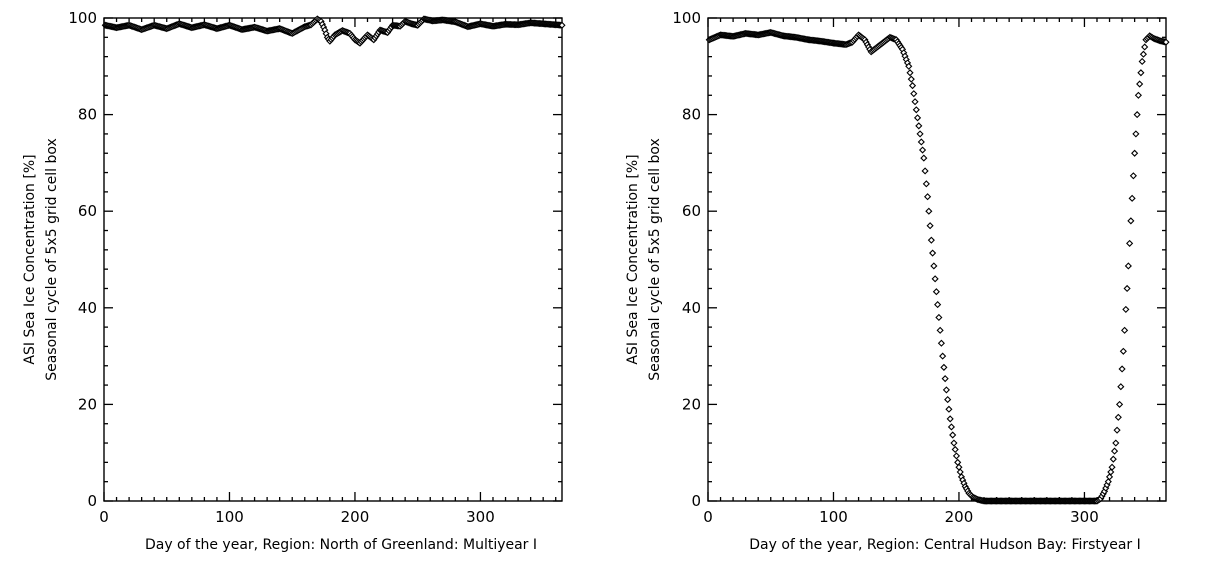 This screenshot has width=1211, height=562. I want to click on data-points, so click(333, 31).